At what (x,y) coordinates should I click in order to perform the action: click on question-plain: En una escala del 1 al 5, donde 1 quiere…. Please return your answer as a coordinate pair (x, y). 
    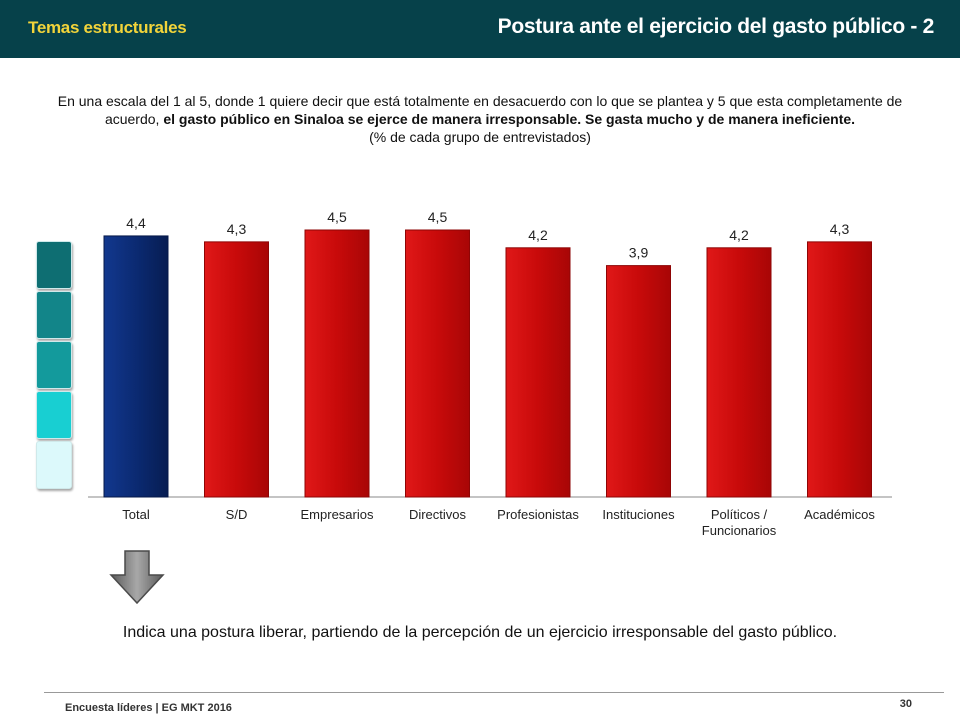
    Looking at the image, I should click on (480, 110).